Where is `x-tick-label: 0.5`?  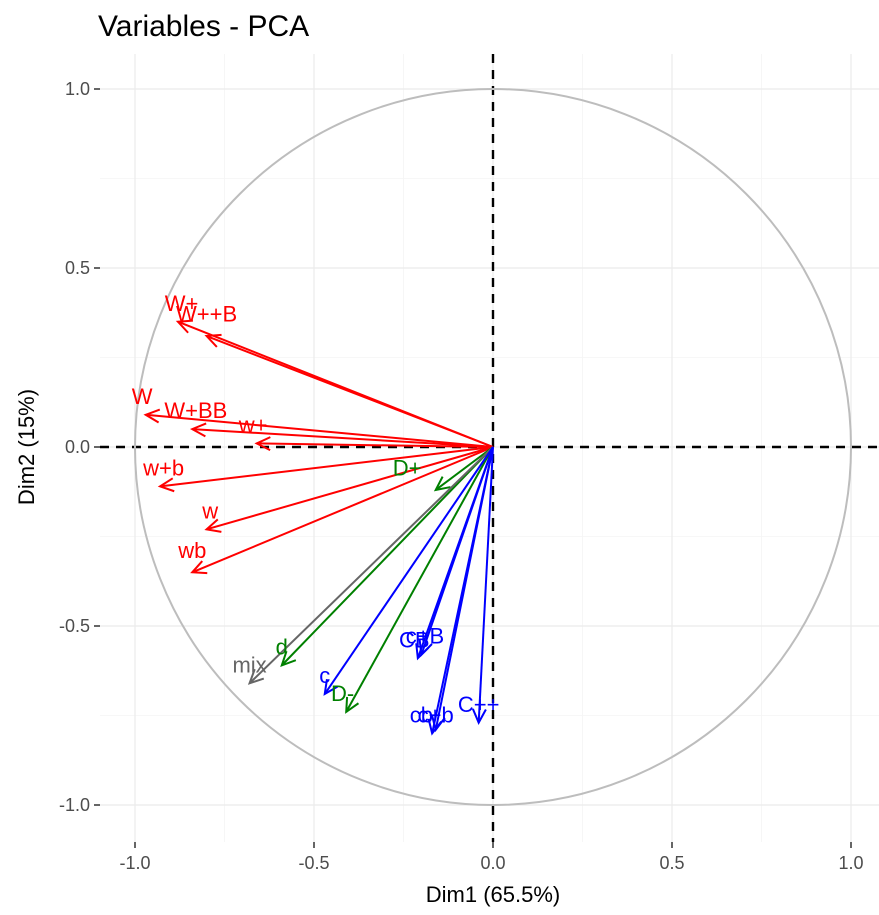 x-tick-label: 0.5 is located at coordinates (671, 863).